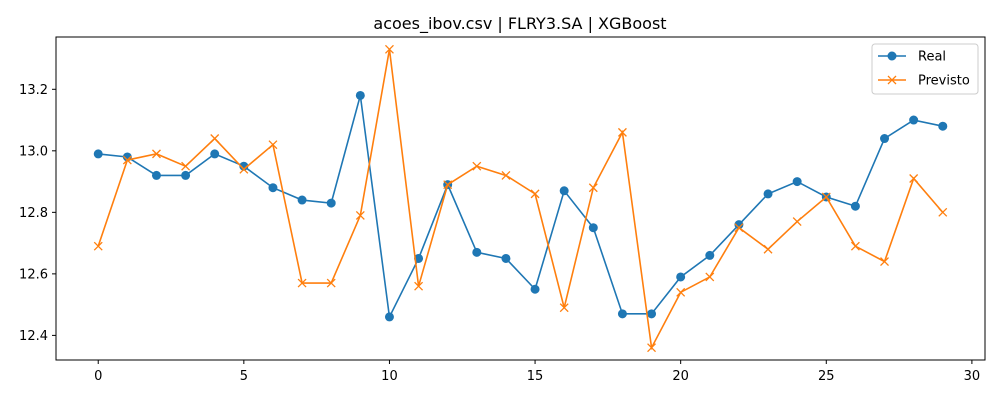  I want to click on legend-label-real: Real, so click(932, 57).